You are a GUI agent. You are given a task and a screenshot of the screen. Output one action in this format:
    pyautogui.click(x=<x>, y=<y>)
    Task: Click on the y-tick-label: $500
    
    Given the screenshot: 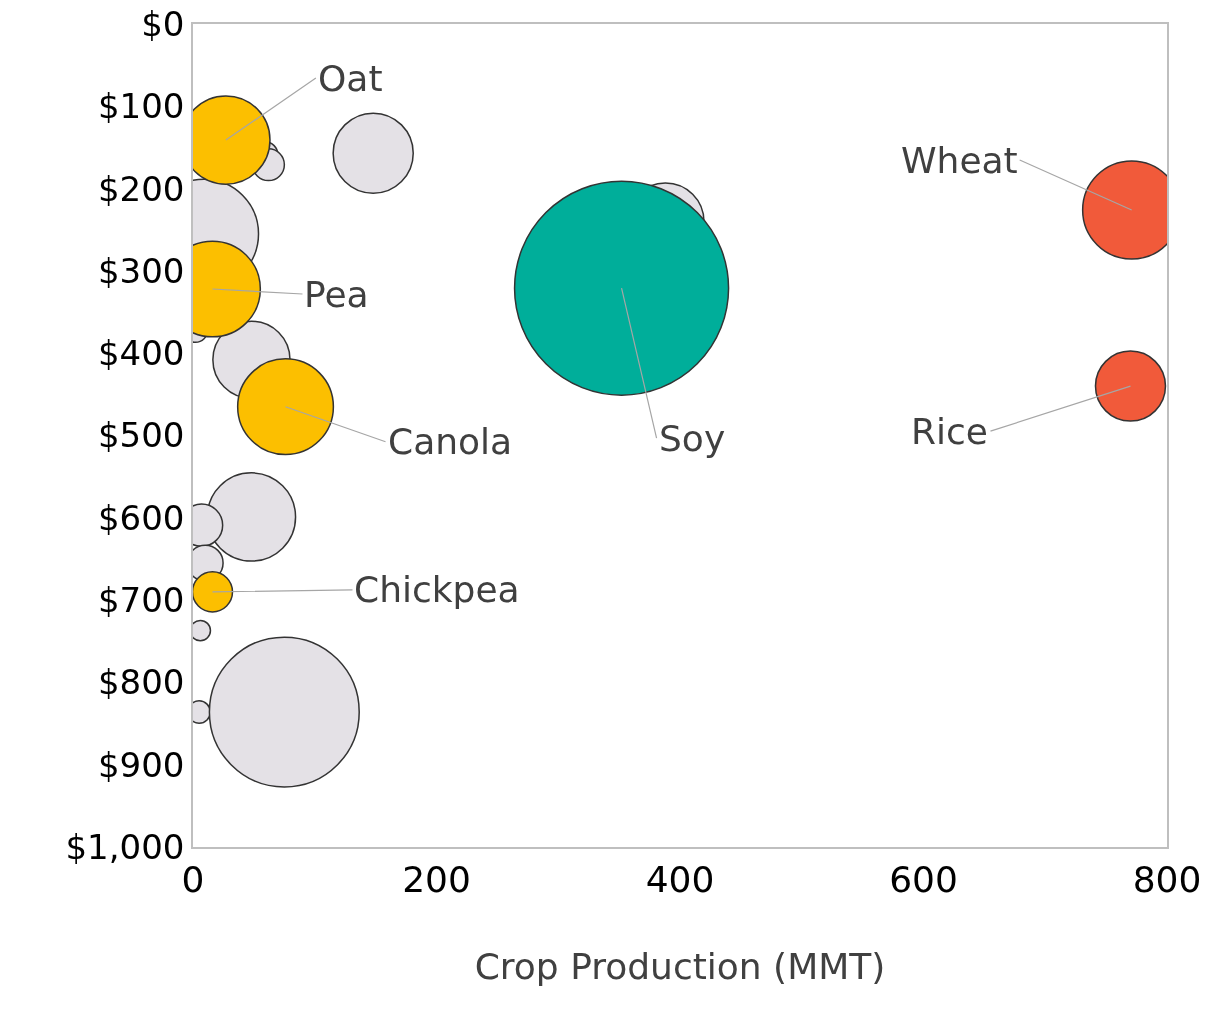 What is the action you would take?
    pyautogui.click(x=141, y=435)
    